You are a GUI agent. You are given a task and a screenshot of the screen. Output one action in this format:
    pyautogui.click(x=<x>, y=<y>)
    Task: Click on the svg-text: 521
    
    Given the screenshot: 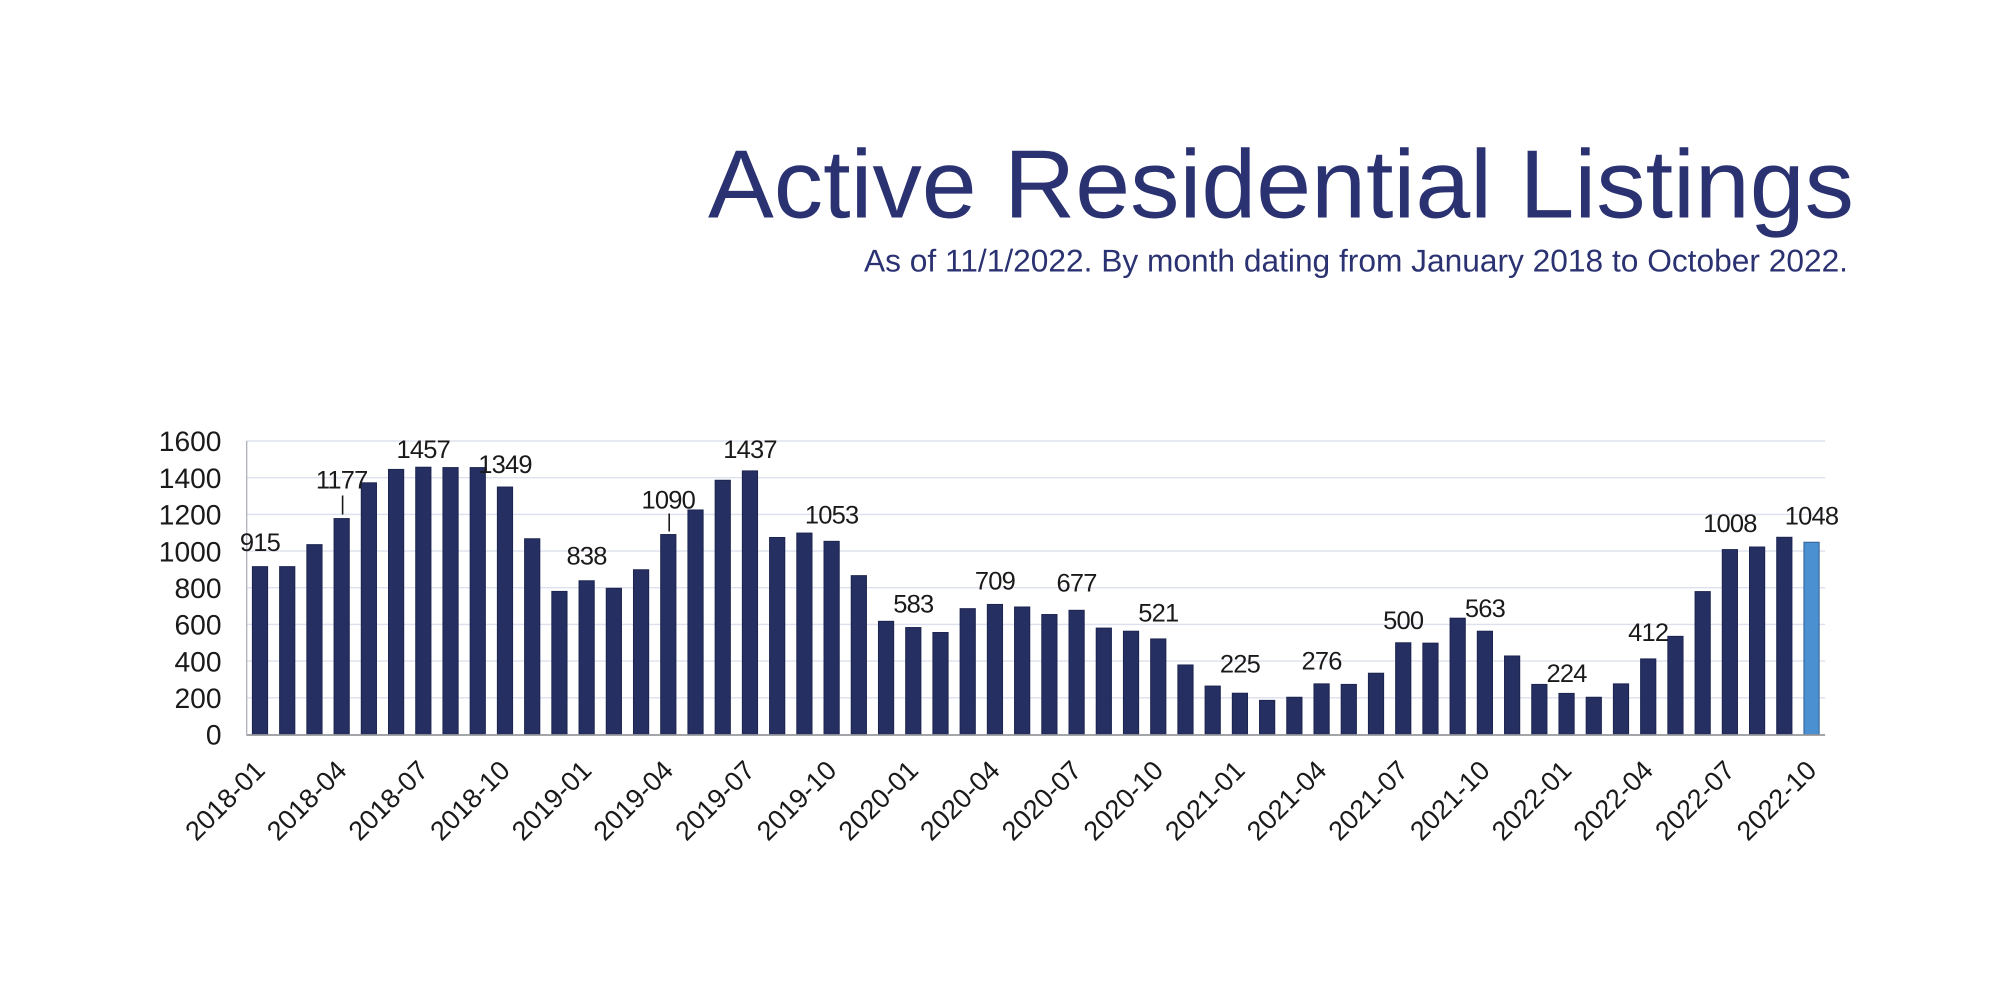 What is the action you would take?
    pyautogui.click(x=1158, y=613)
    